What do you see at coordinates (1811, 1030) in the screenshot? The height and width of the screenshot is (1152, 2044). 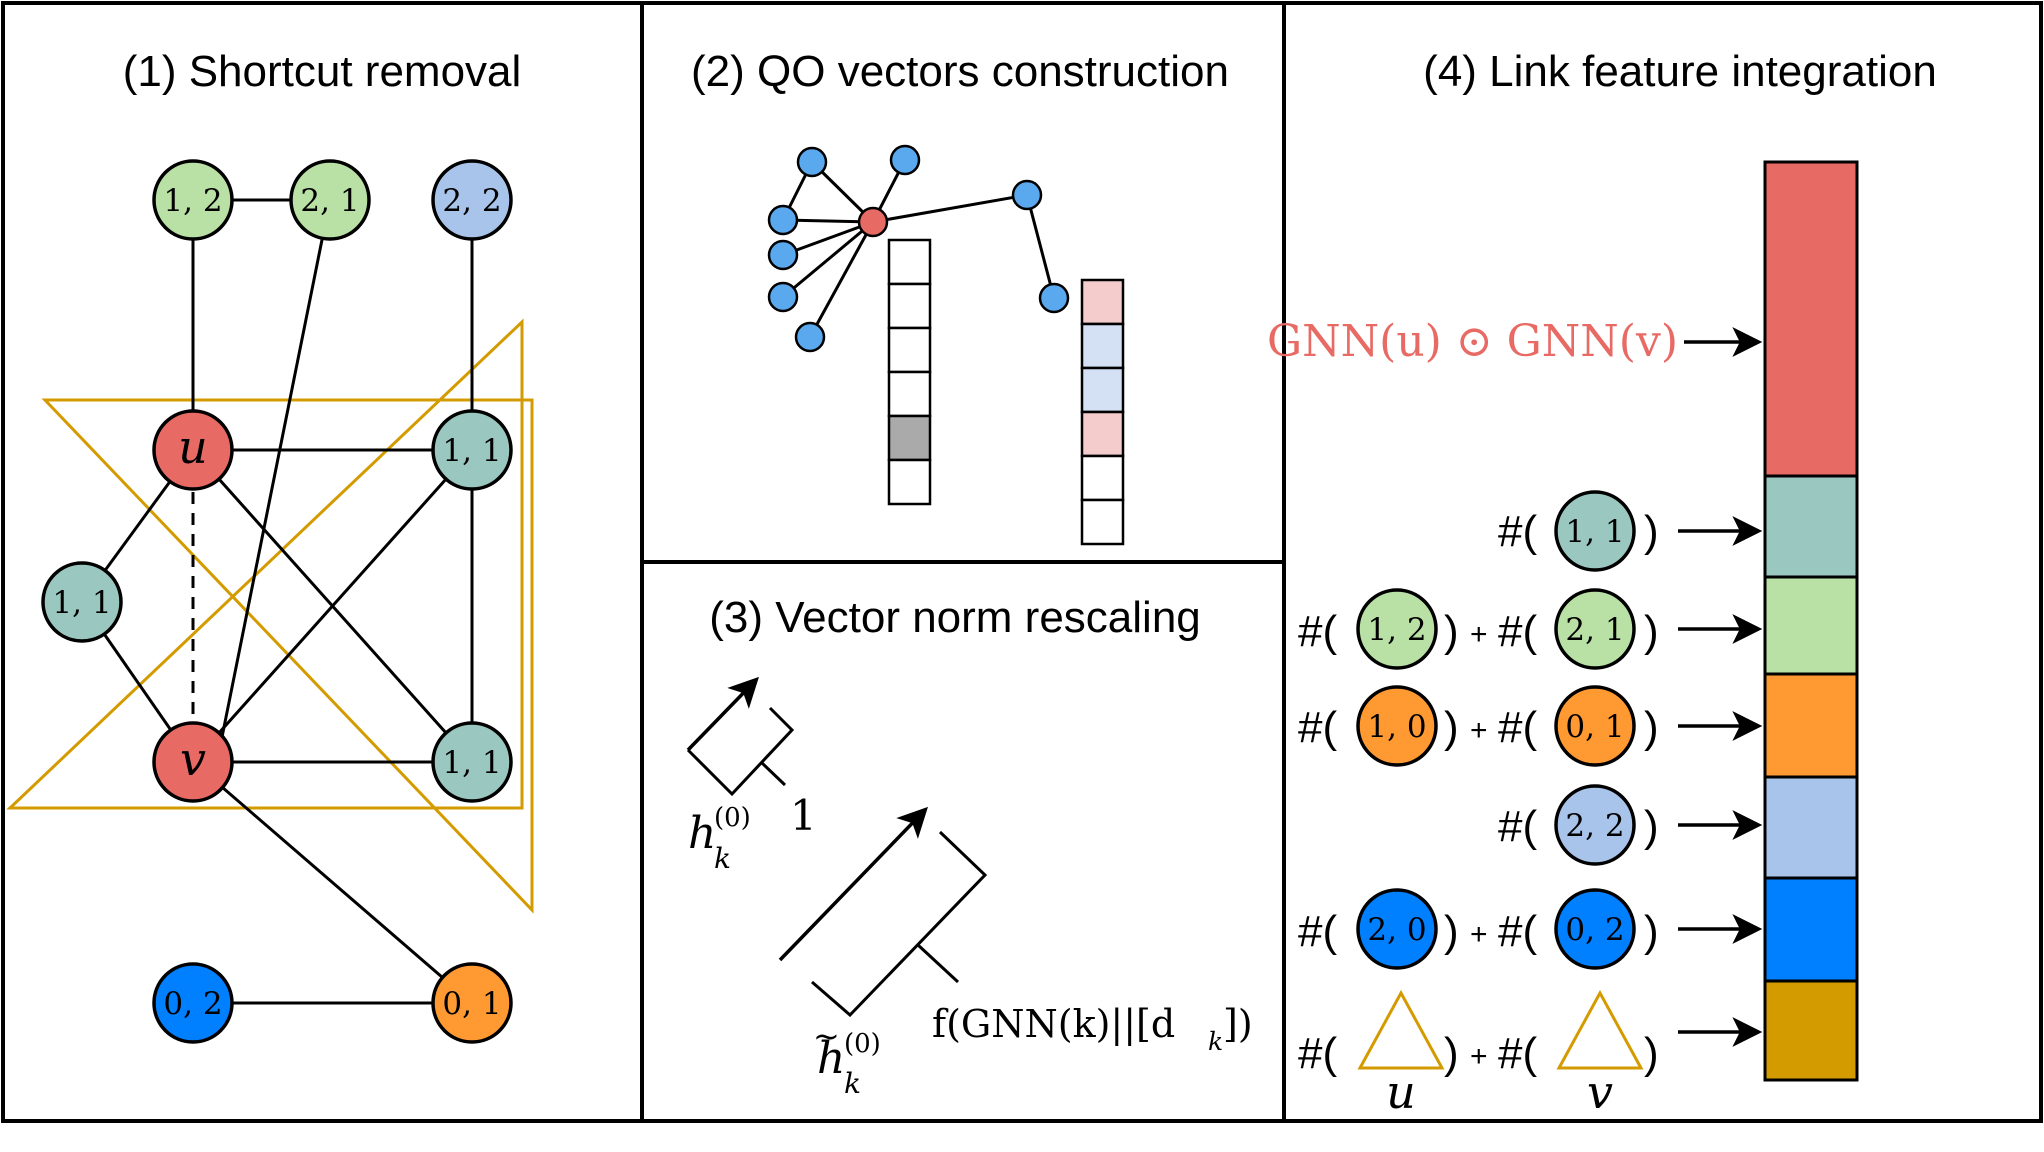 I see `bar-triangle` at bounding box center [1811, 1030].